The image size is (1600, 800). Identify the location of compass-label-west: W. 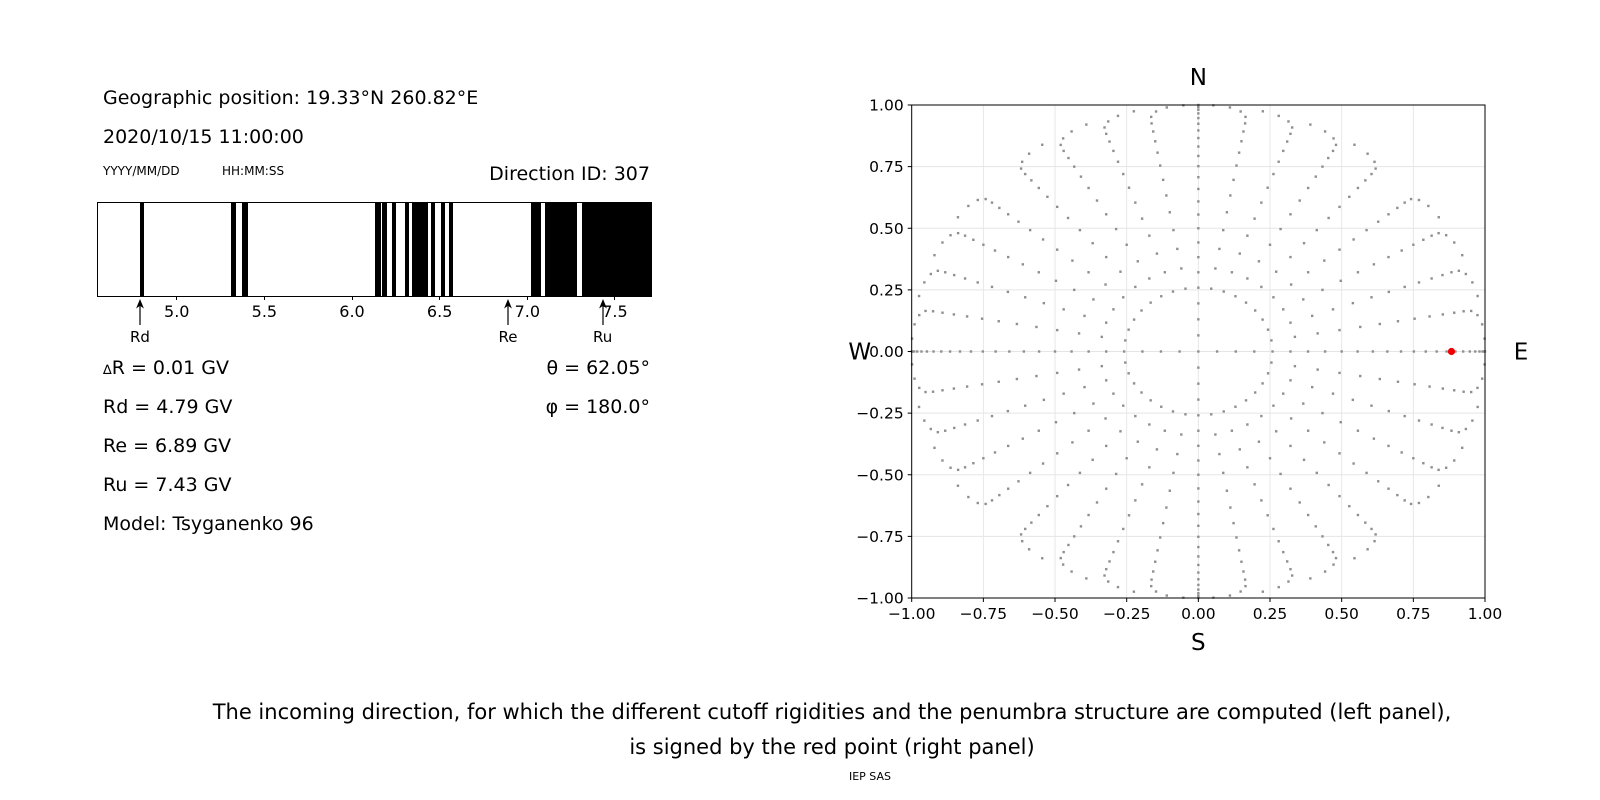
(859, 353).